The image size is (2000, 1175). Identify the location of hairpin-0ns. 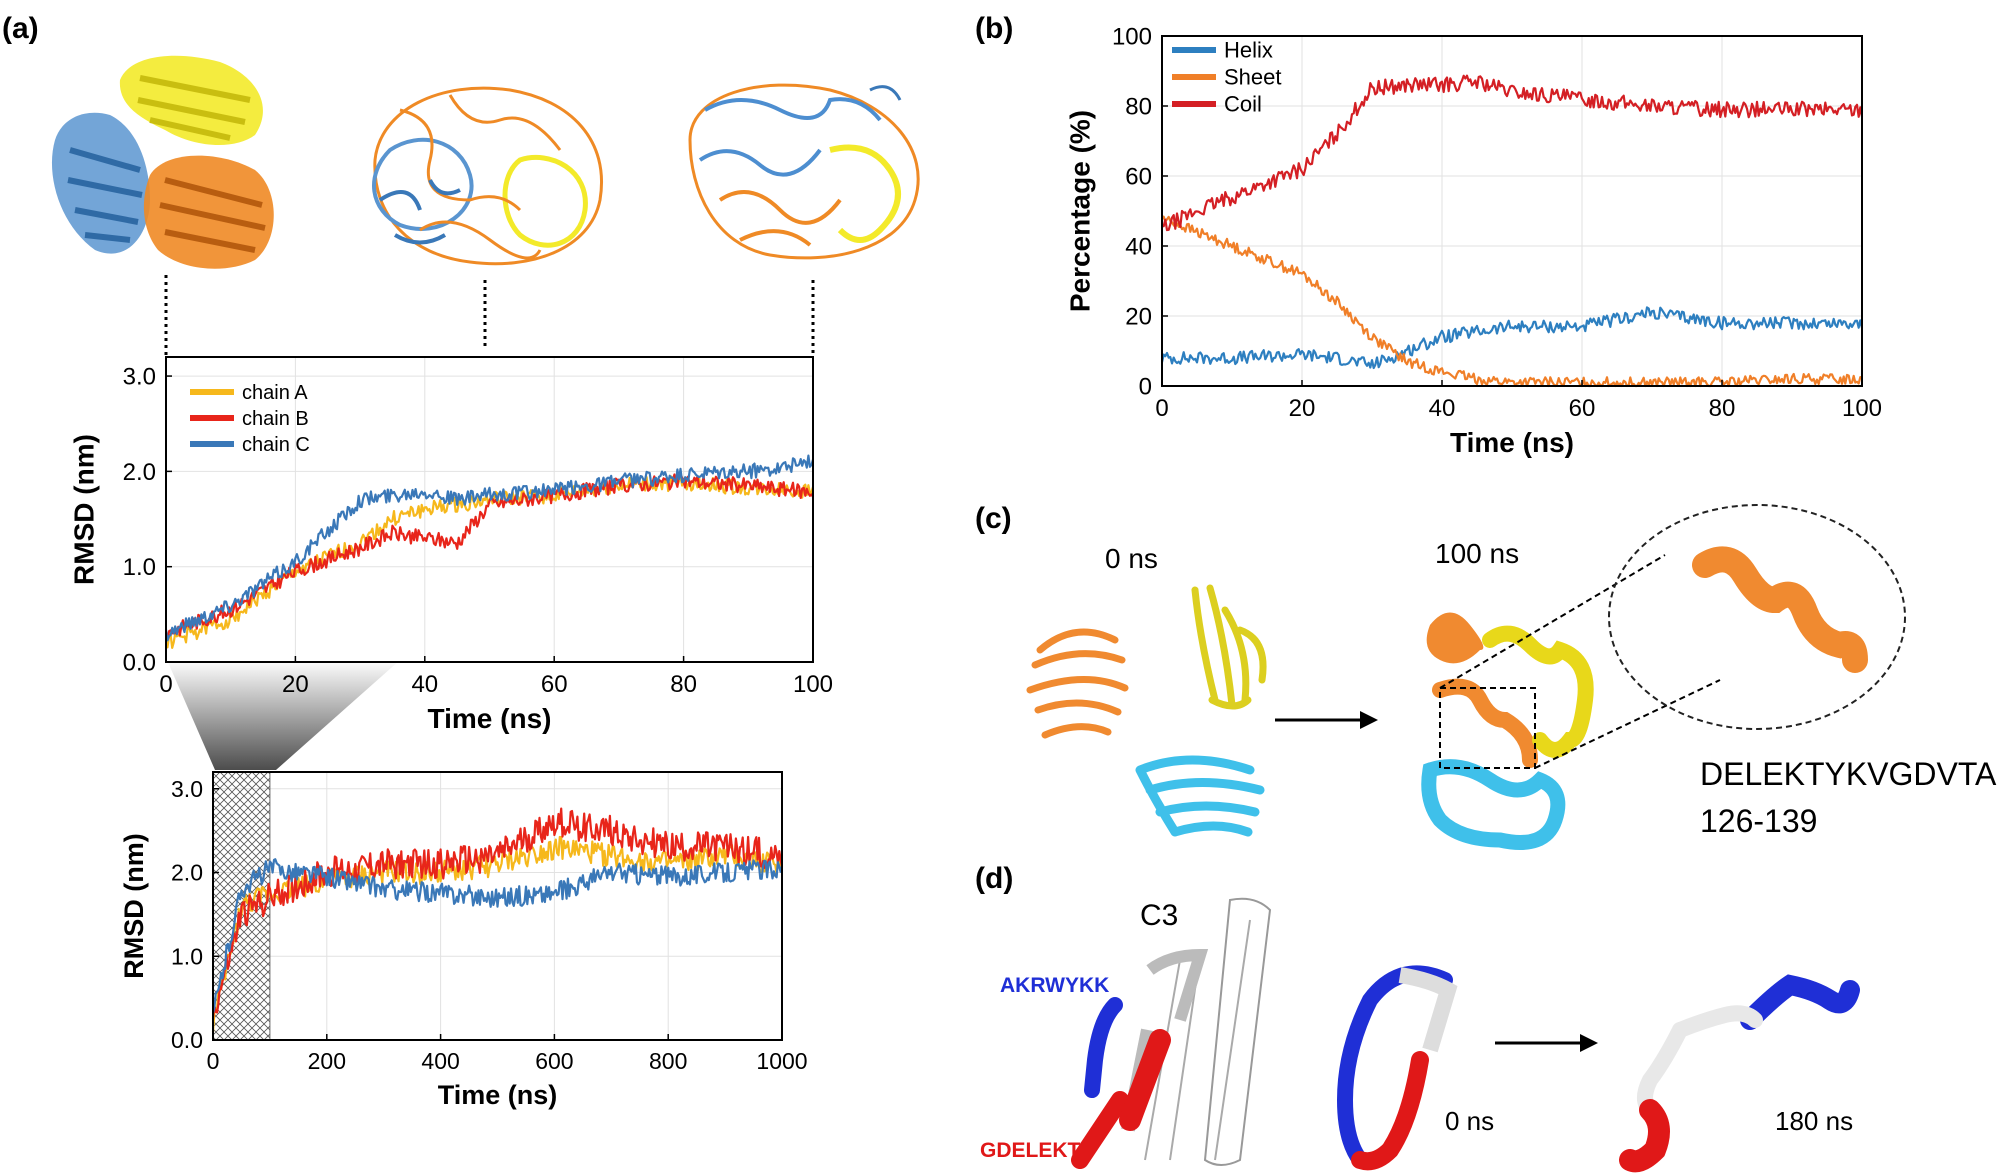
(1397, 1068).